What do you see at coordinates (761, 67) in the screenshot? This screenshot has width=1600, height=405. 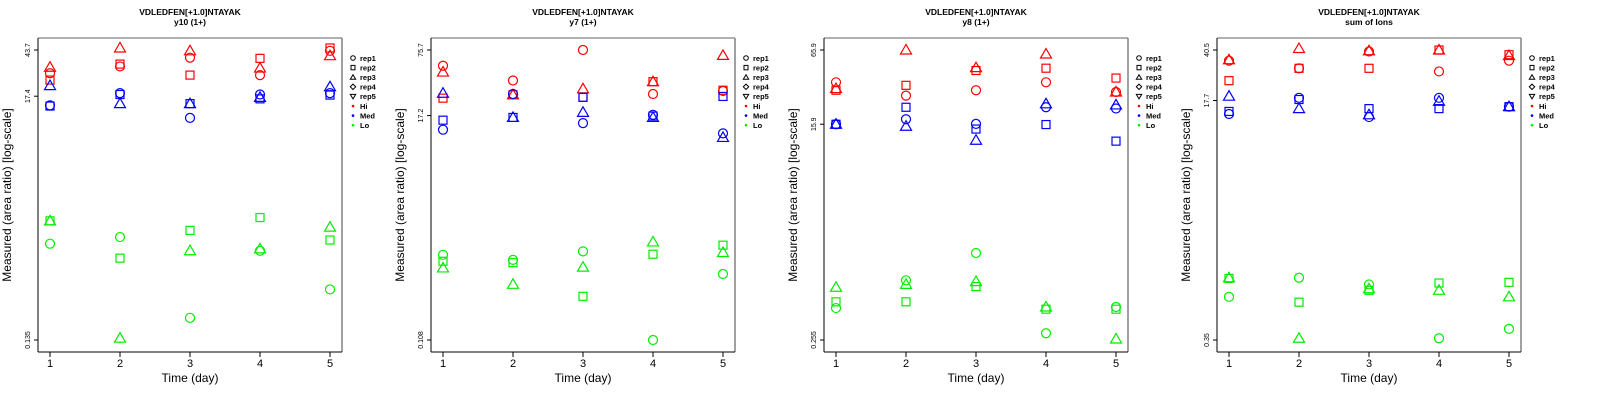 I see `legend-label: rep2` at bounding box center [761, 67].